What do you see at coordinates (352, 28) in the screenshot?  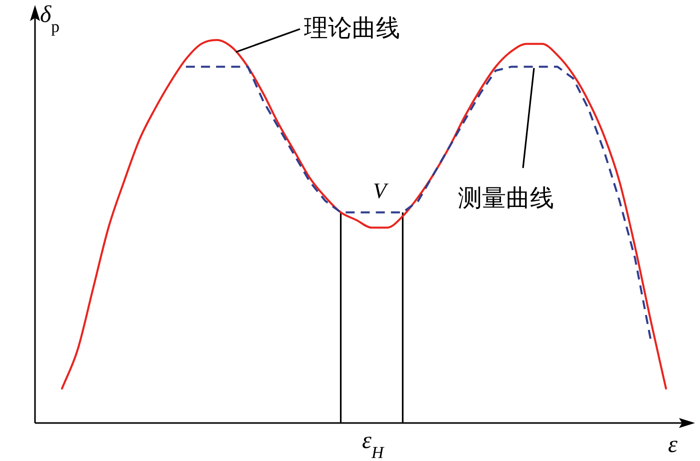 I see `annotation: 理论曲线` at bounding box center [352, 28].